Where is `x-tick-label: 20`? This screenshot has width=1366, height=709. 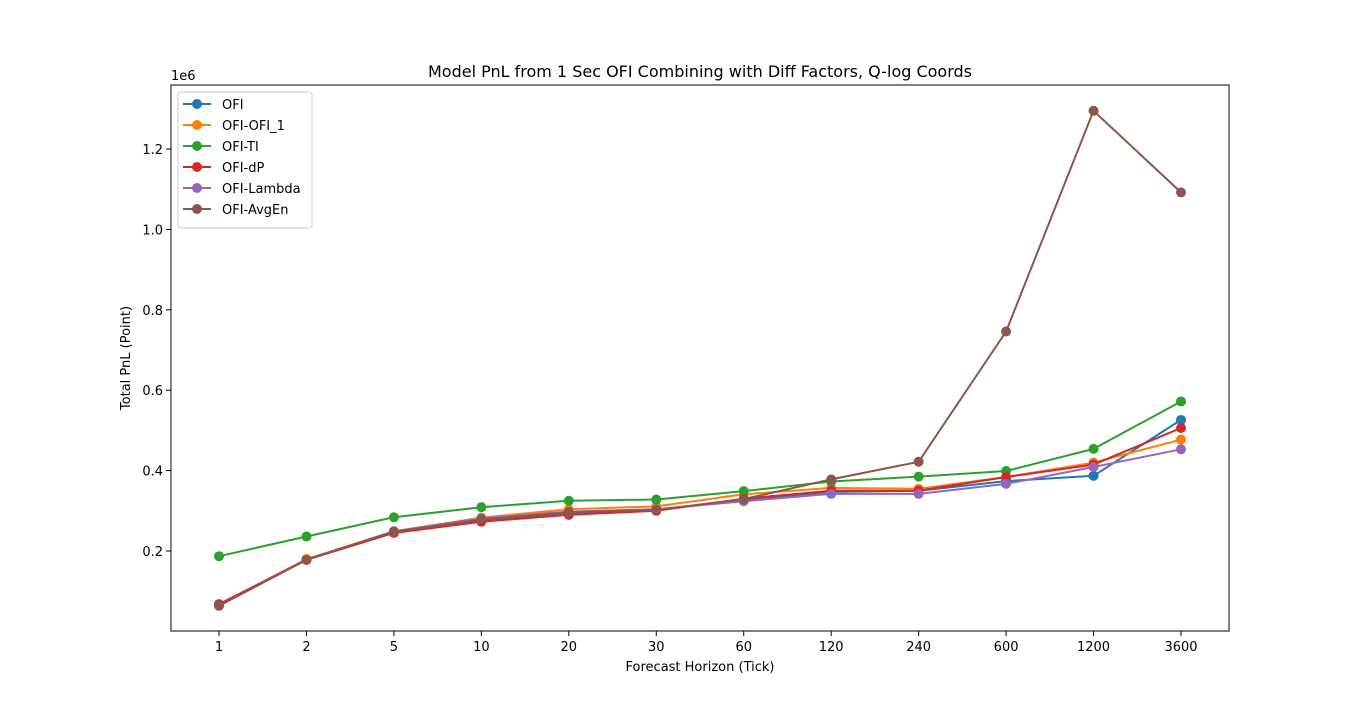 x-tick-label: 20 is located at coordinates (569, 647).